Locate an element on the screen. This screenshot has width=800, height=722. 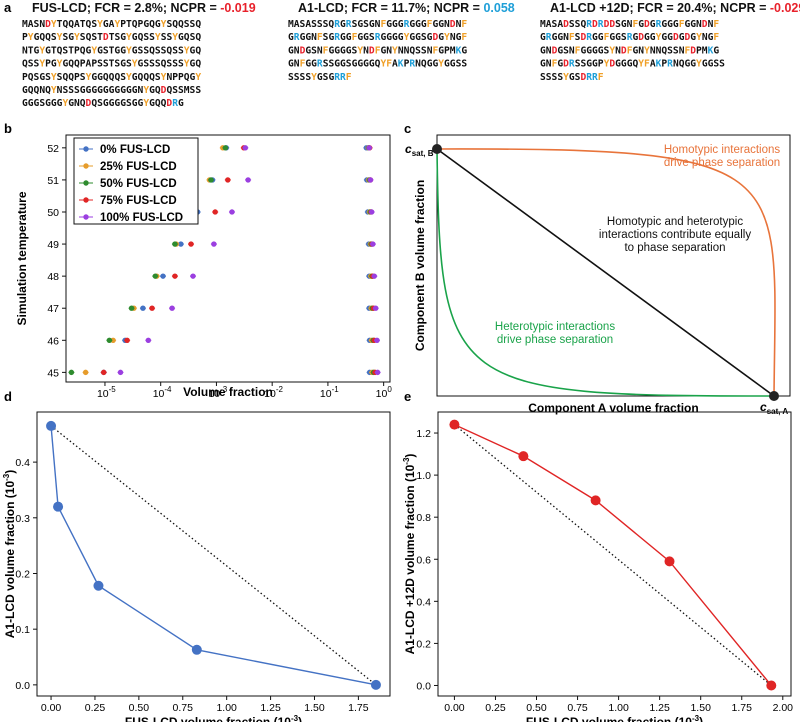
residue-run: PM is located at coordinates (702, 50).